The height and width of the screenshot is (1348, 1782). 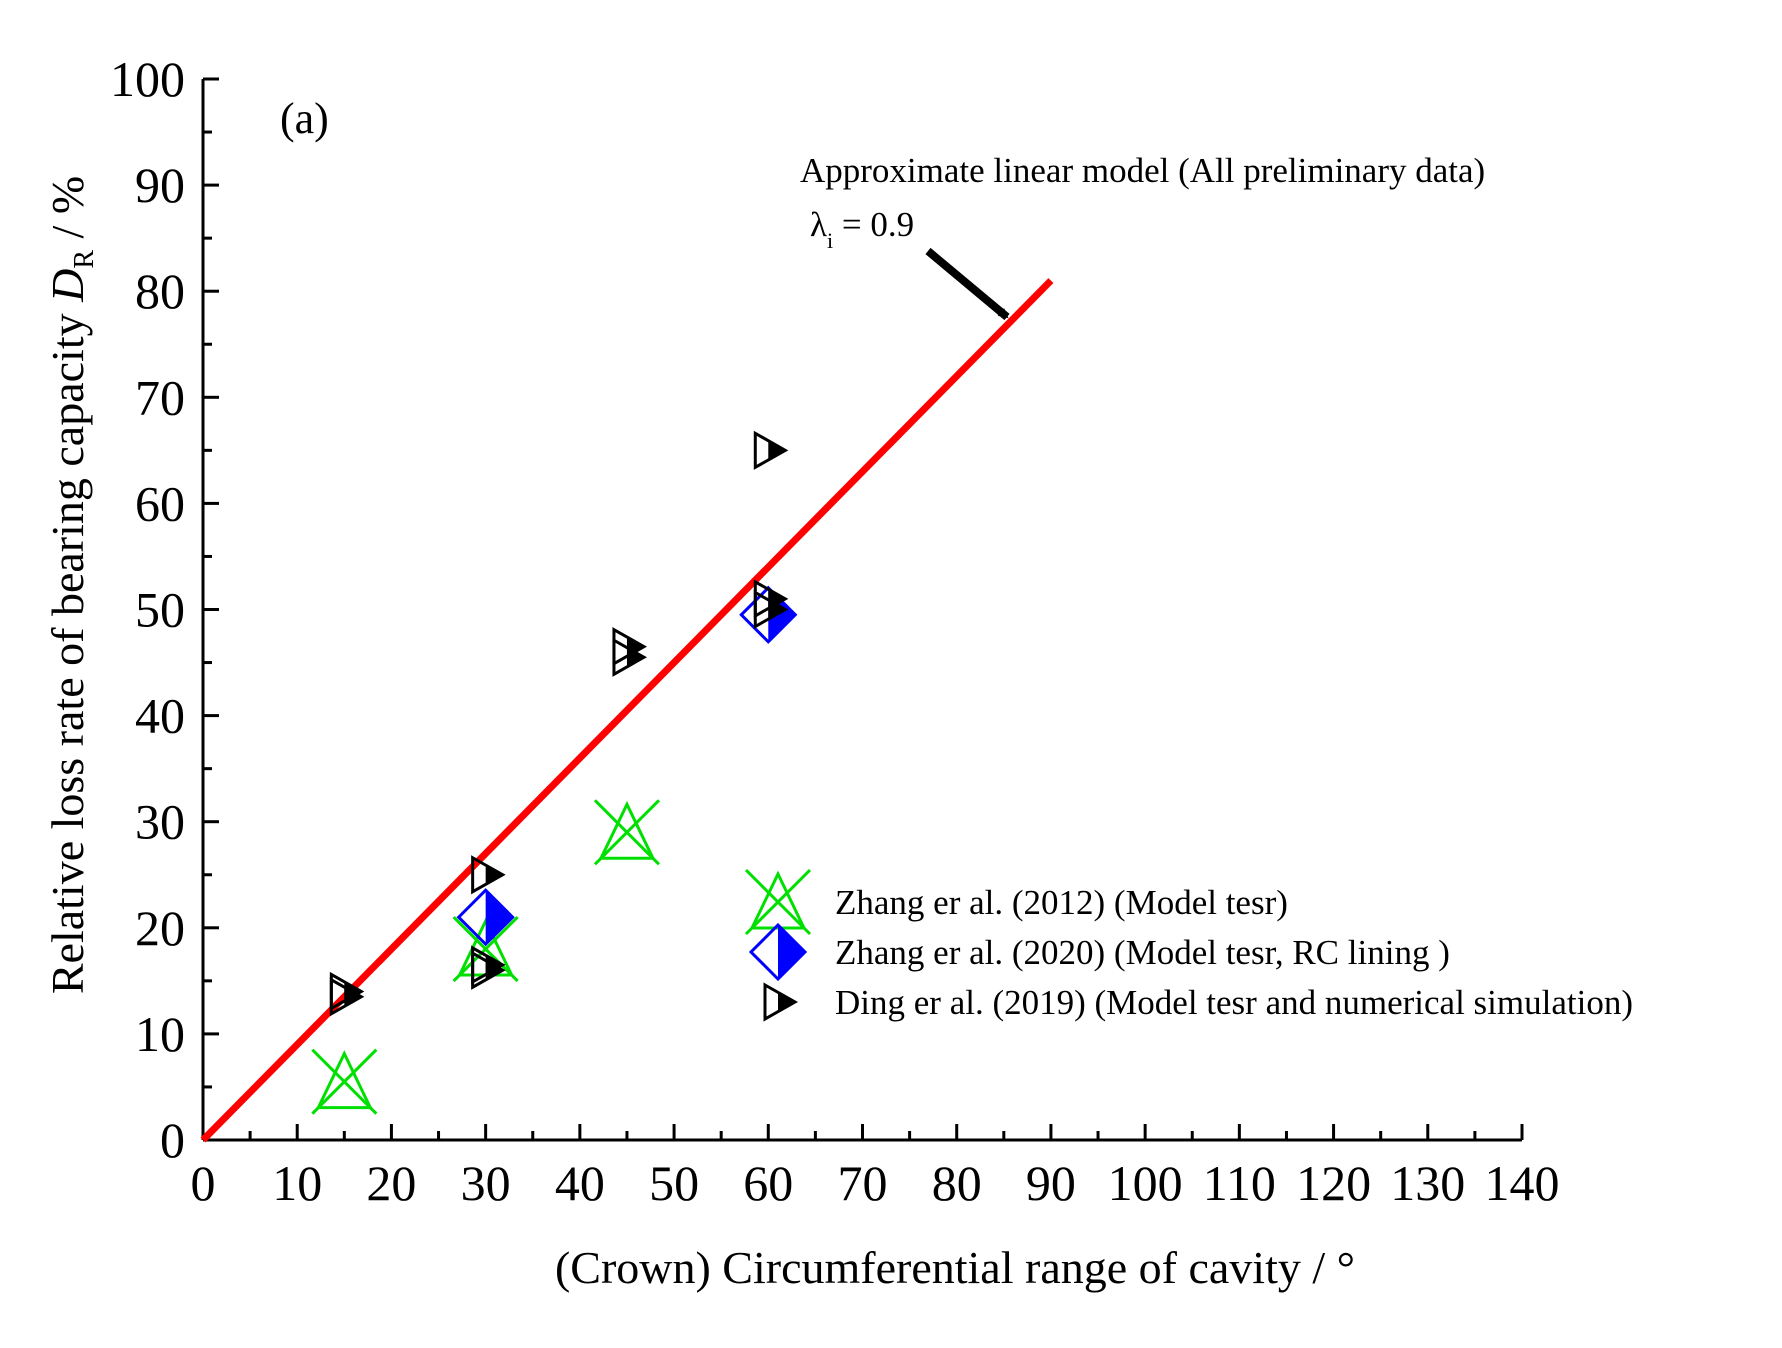 What do you see at coordinates (1239, 1183) in the screenshot?
I see `x-tick-label: 110` at bounding box center [1239, 1183].